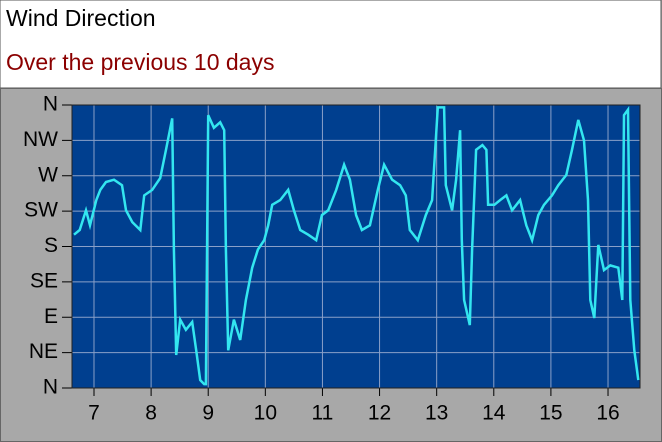  I want to click on y-tick-label: SW, so click(41, 210).